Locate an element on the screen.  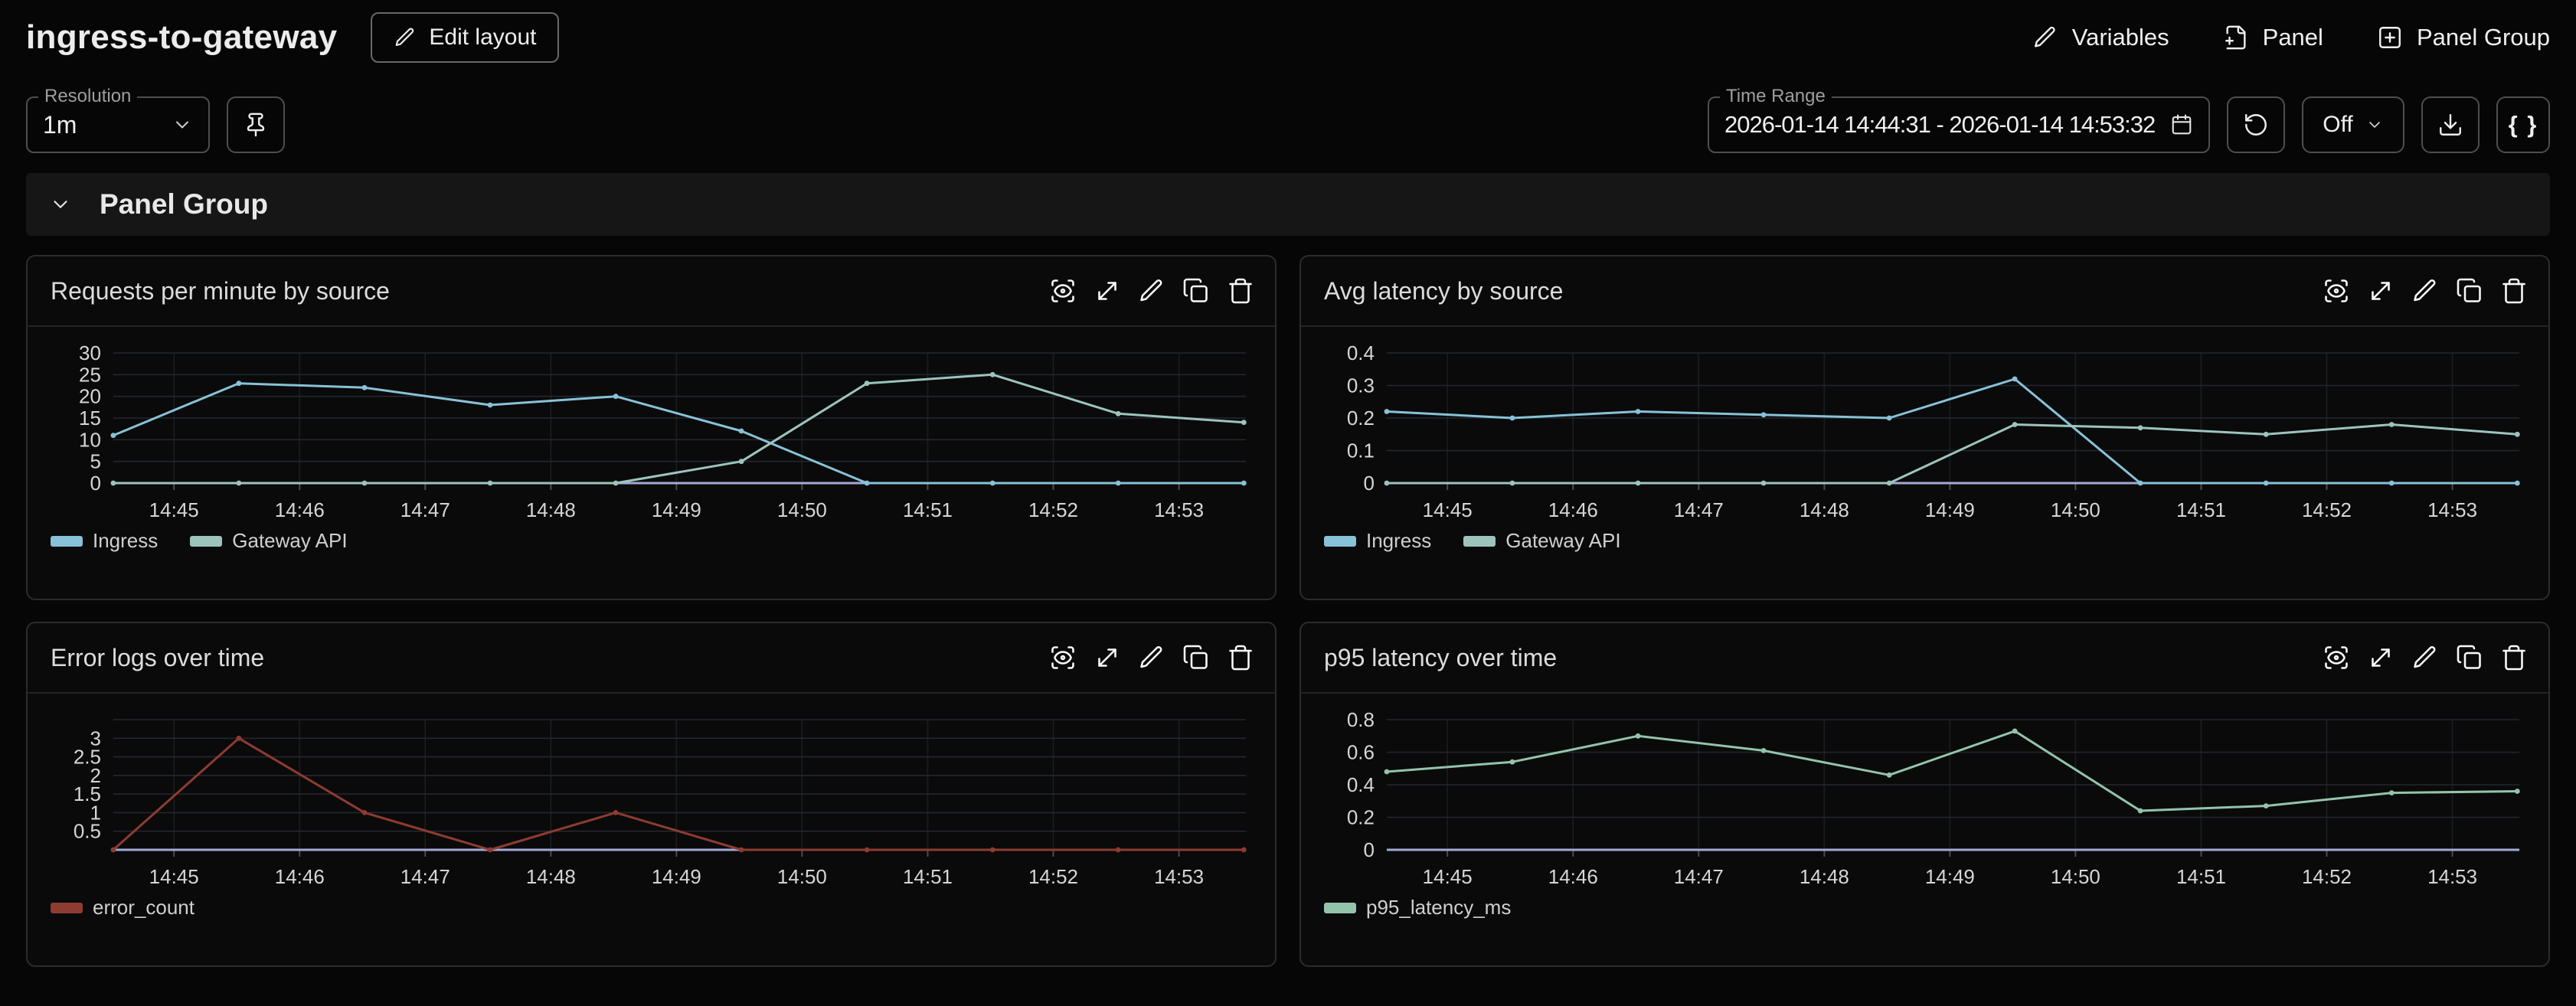
legend-label: Ingress is located at coordinates (1399, 540).